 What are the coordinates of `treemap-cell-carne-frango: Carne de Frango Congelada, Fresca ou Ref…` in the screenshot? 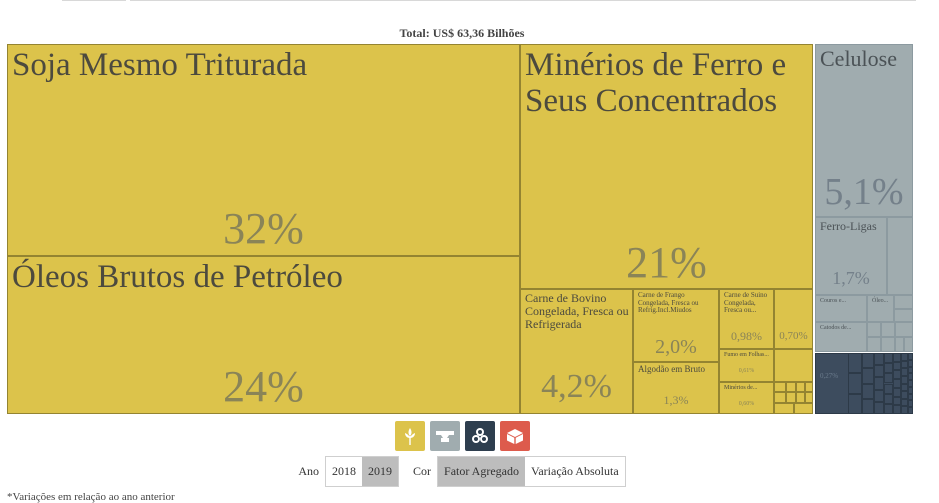 It's located at (676, 325).